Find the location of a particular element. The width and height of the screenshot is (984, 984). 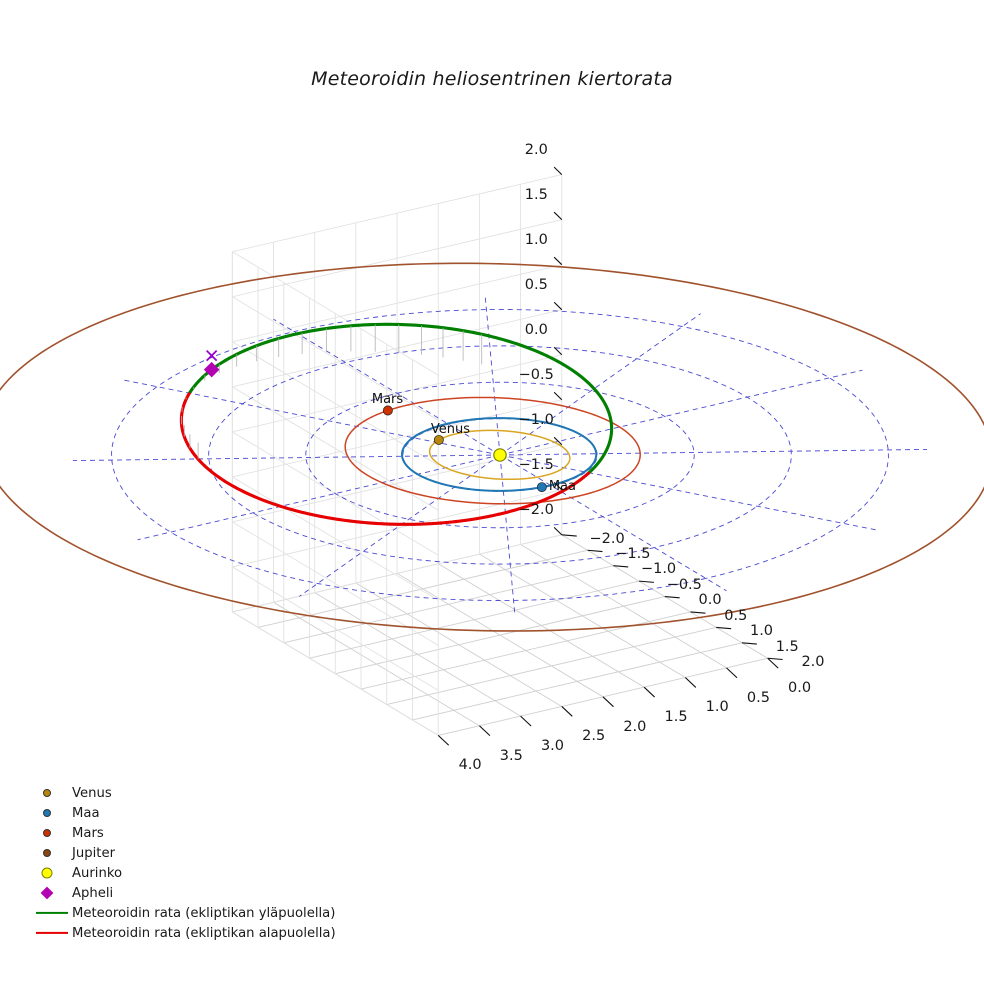

z-tick-8: −2.0 is located at coordinates (536, 509).